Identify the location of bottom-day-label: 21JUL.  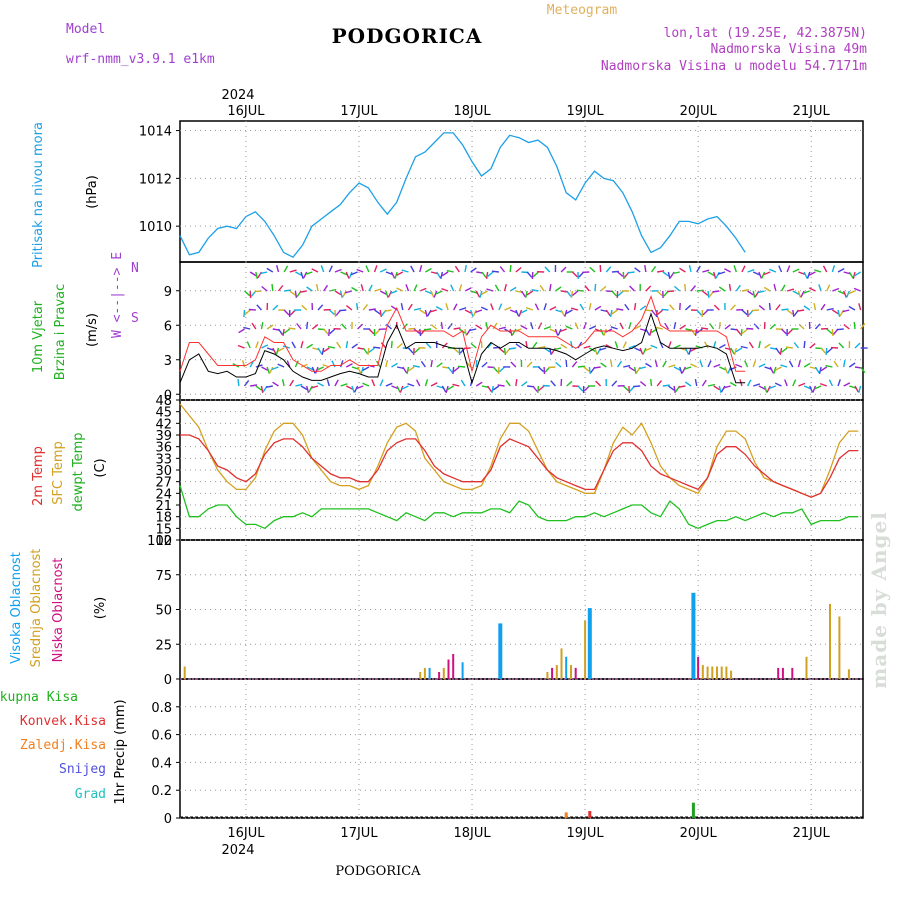
(812, 833).